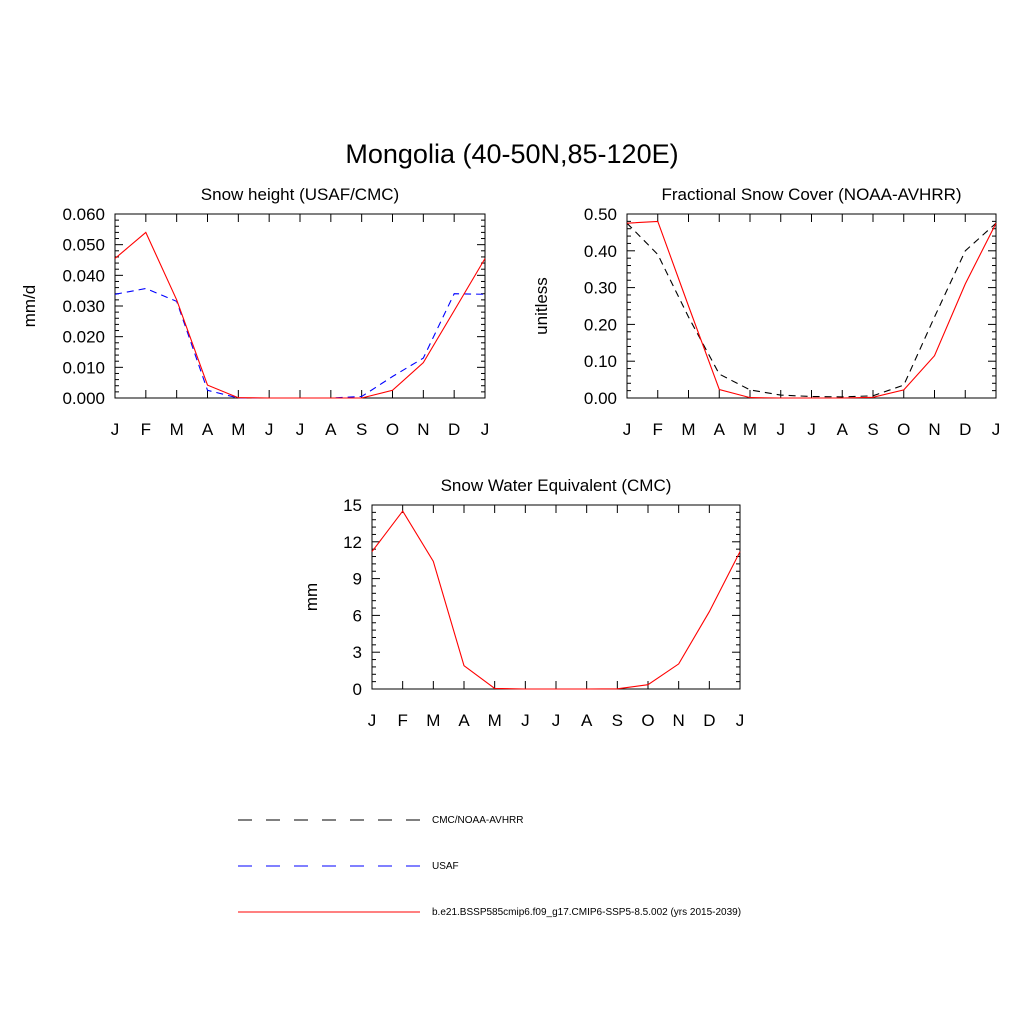 This screenshot has width=1024, height=1024. Describe the element at coordinates (477, 820) in the screenshot. I see `legend-label-cmc: CMC/NOAA-AVHRR` at that location.